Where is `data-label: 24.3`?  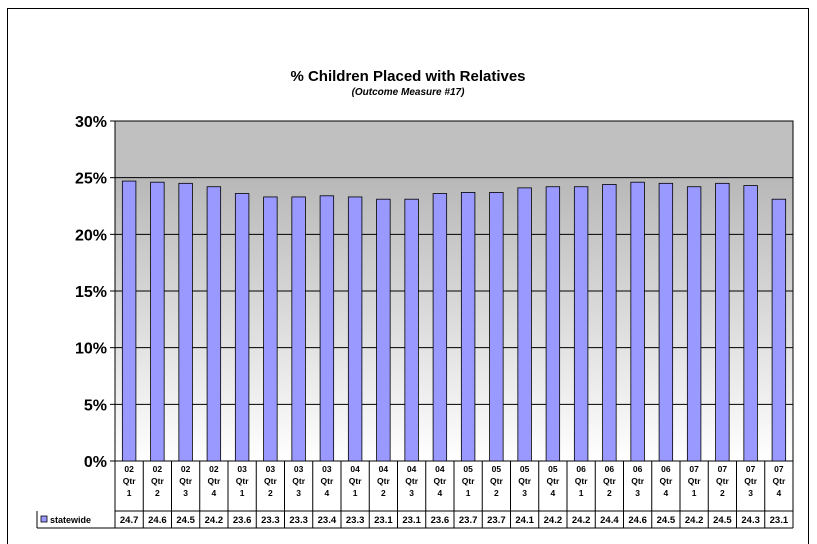
data-label: 24.3 is located at coordinates (750, 520).